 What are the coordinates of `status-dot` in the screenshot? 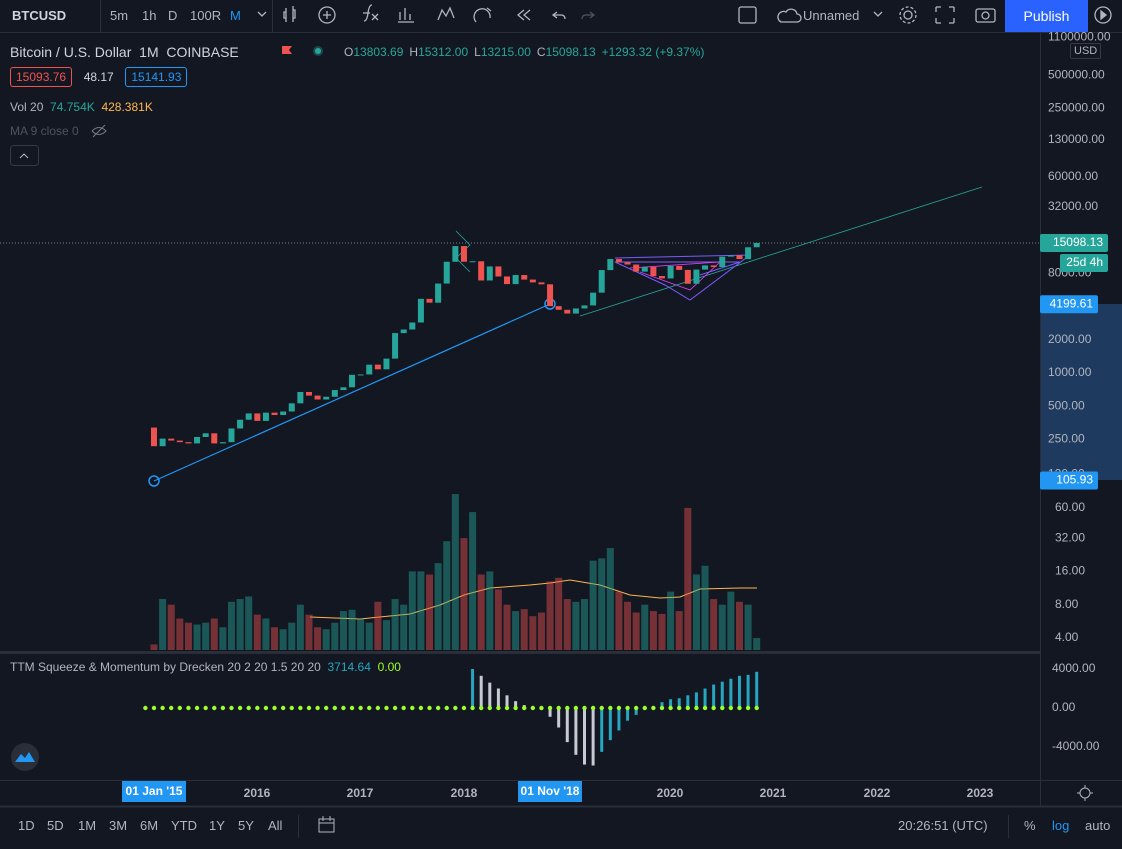 It's located at (318, 51).